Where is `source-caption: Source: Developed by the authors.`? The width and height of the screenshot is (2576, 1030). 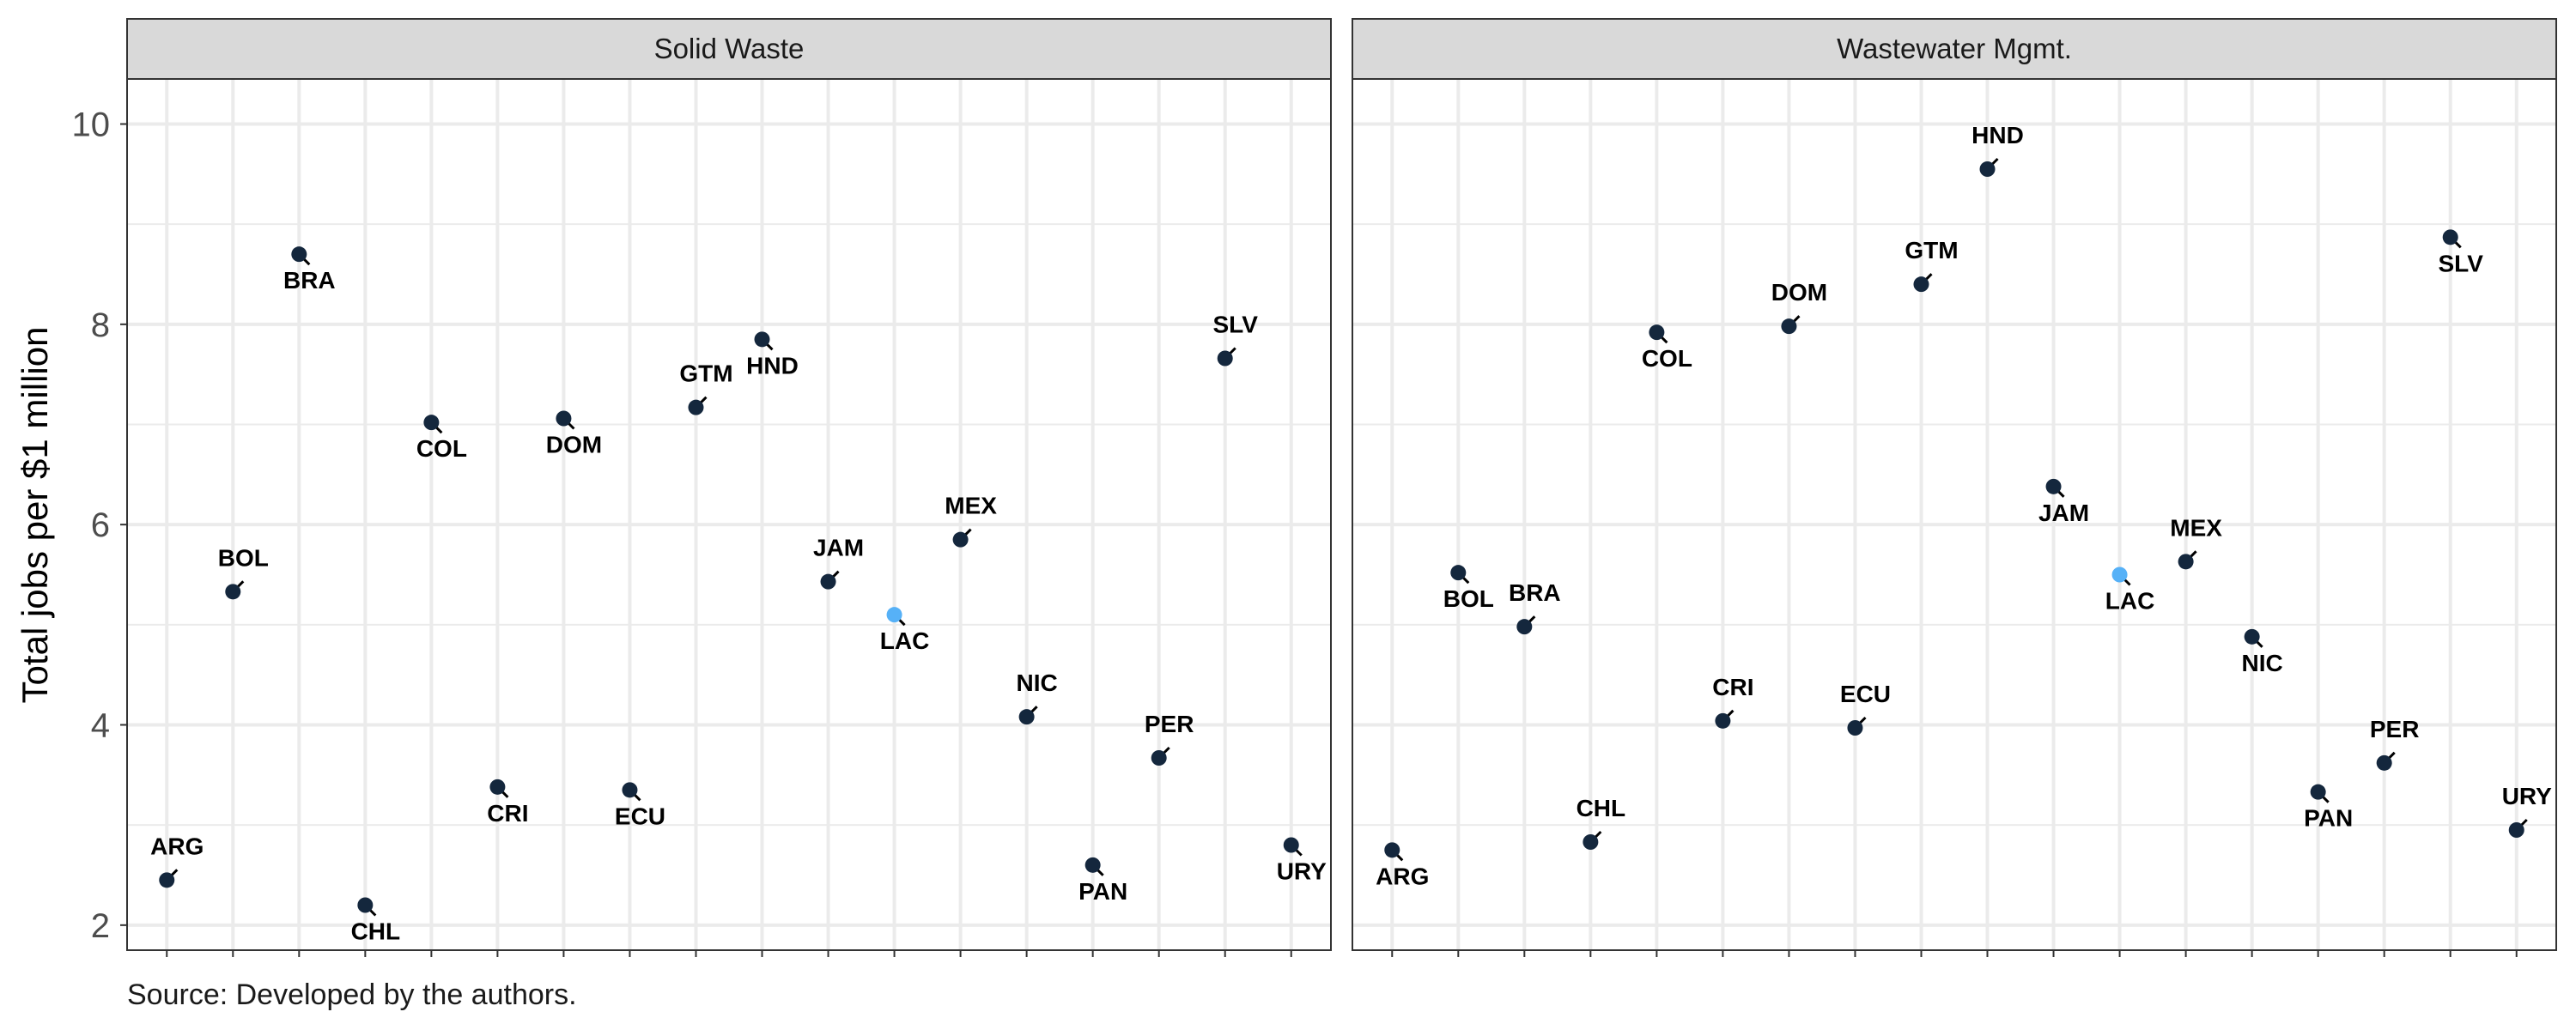
source-caption: Source: Developed by the authors. is located at coordinates (352, 994).